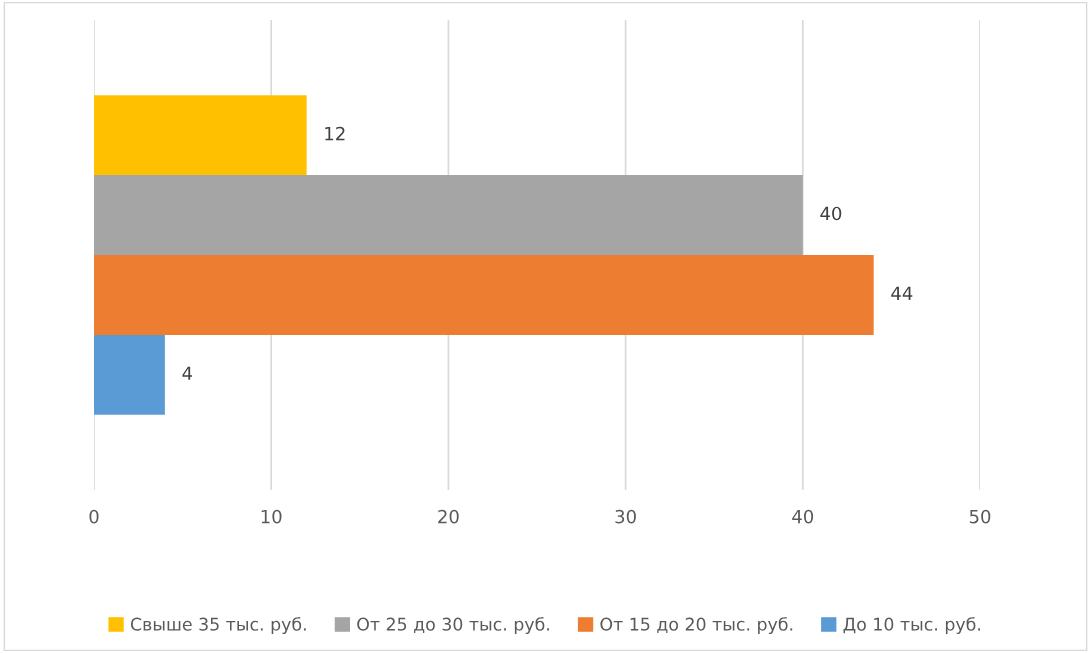  Describe the element at coordinates (803, 516) in the screenshot. I see `x-tick-label: 40` at that location.